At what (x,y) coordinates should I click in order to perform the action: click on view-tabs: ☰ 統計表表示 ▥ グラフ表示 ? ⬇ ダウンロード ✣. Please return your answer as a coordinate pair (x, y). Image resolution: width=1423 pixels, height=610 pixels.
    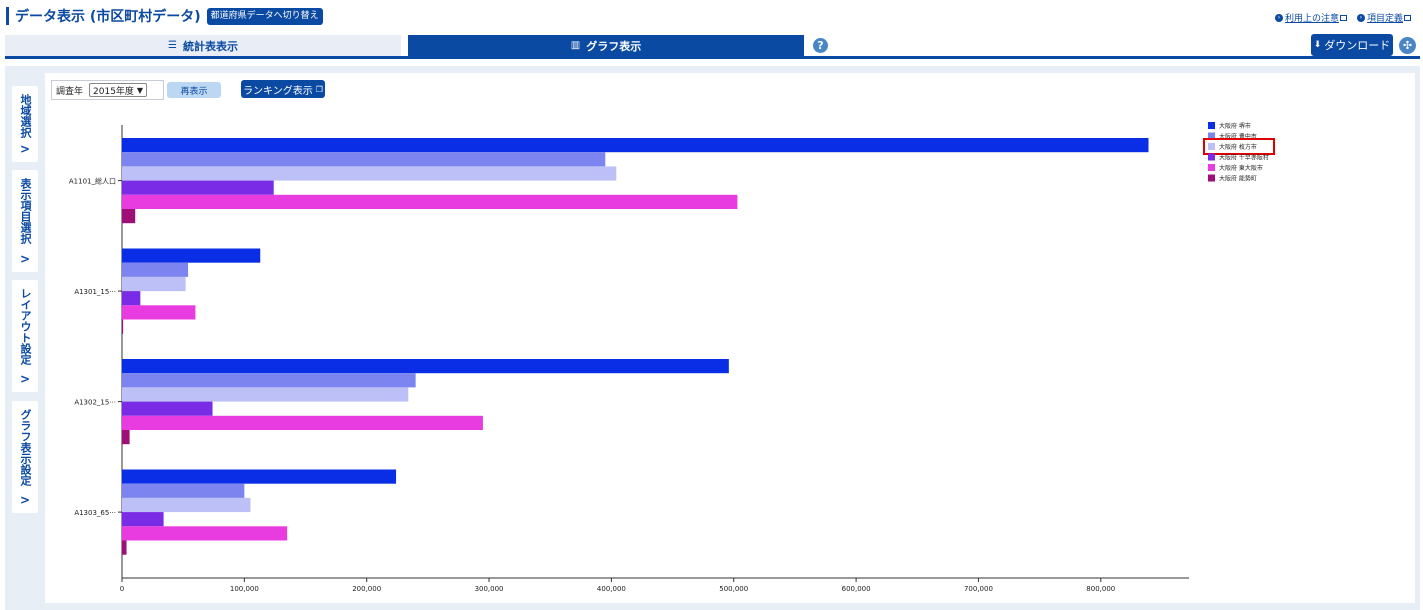
    Looking at the image, I should click on (712, 46).